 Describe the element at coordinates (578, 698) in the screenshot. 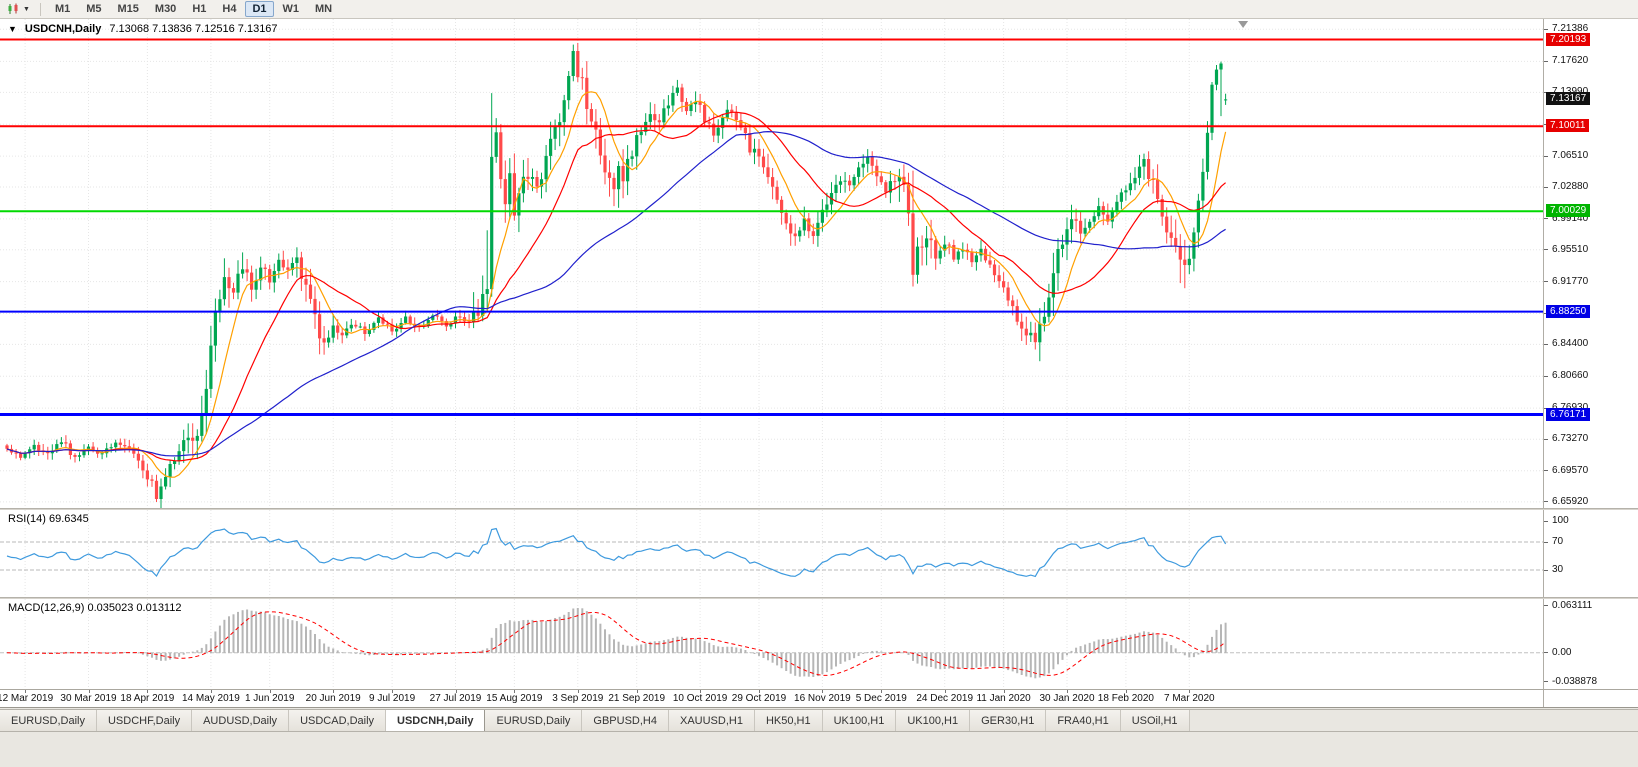

I see `date-label: 3 Sep 2019` at that location.